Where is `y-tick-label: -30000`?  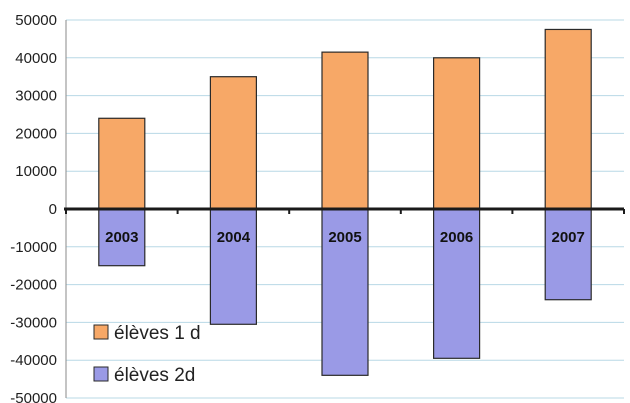 y-tick-label: -30000 is located at coordinates (33, 322).